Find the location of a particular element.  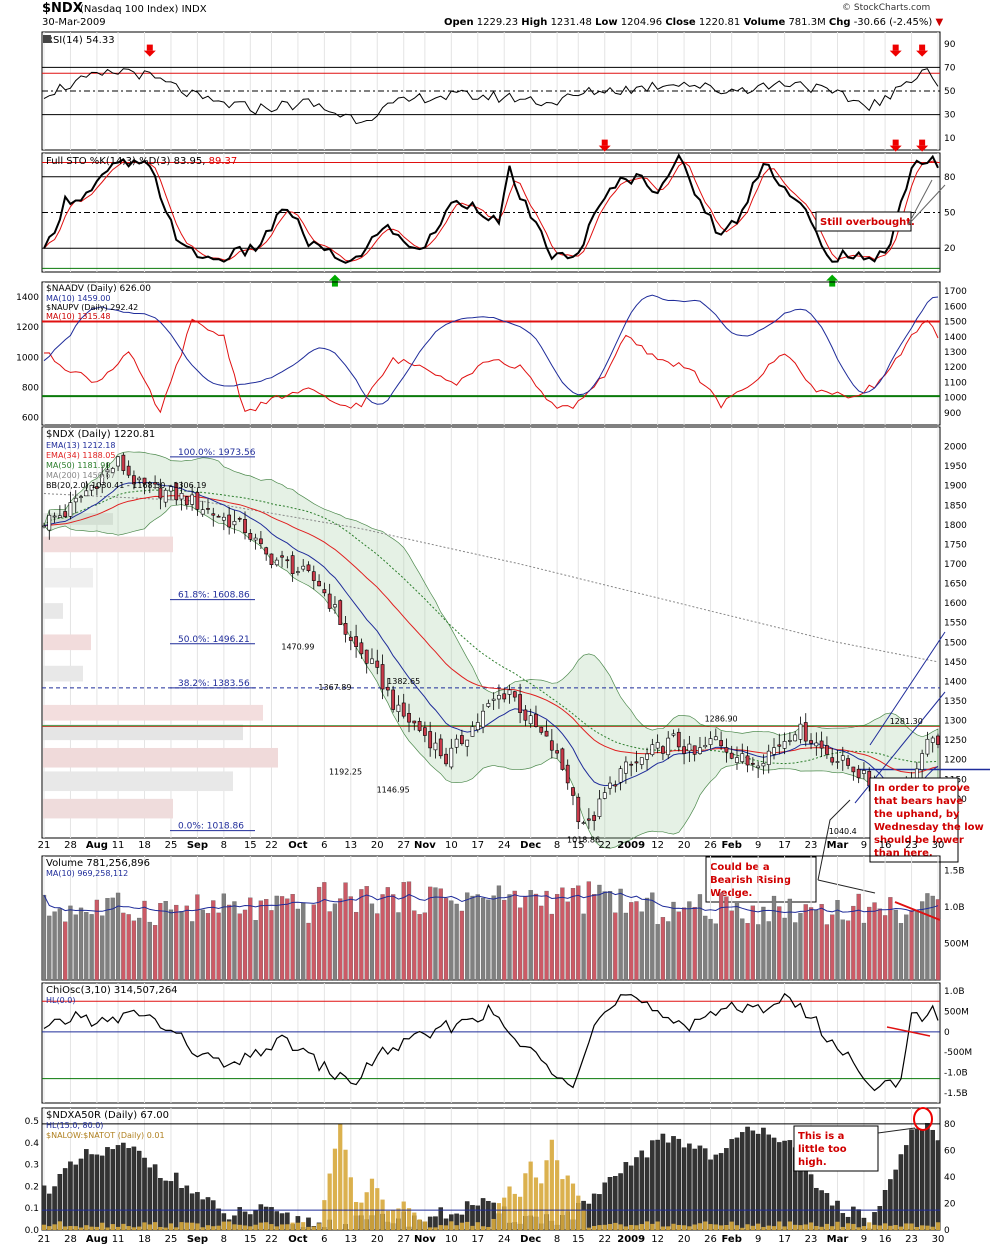

price-label-3: 1192.25 is located at coordinates (345, 772).